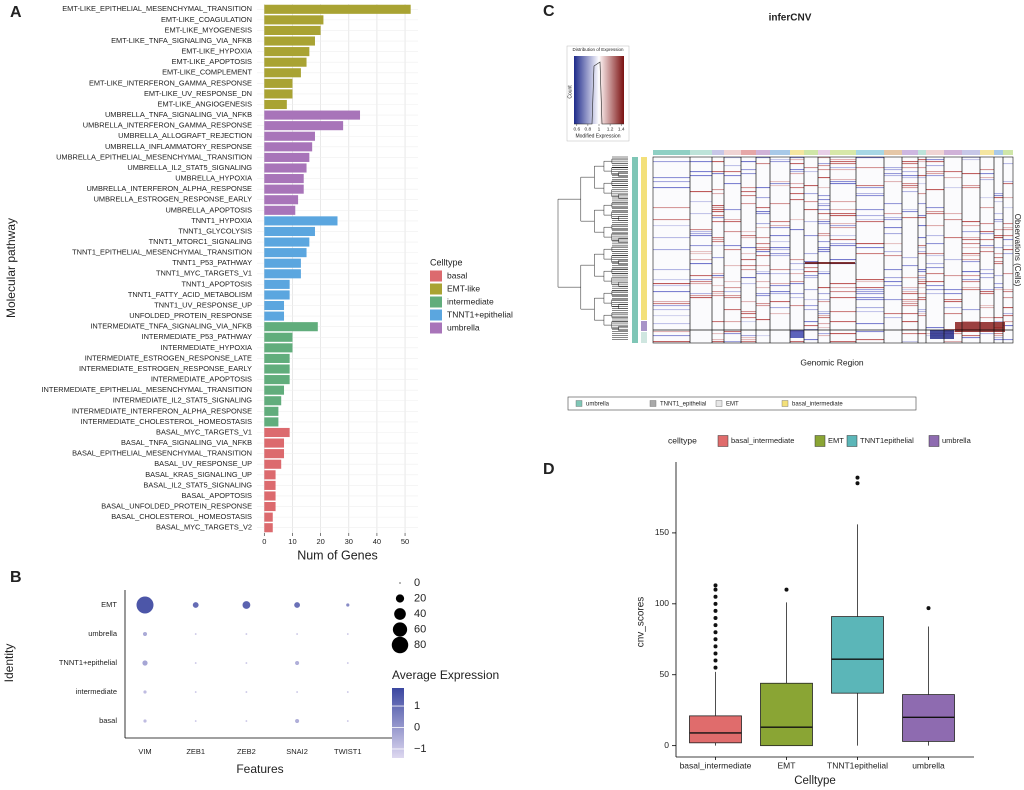  Describe the element at coordinates (887, 440) in the screenshot. I see `legend-label: TNNT1epithelial` at that location.